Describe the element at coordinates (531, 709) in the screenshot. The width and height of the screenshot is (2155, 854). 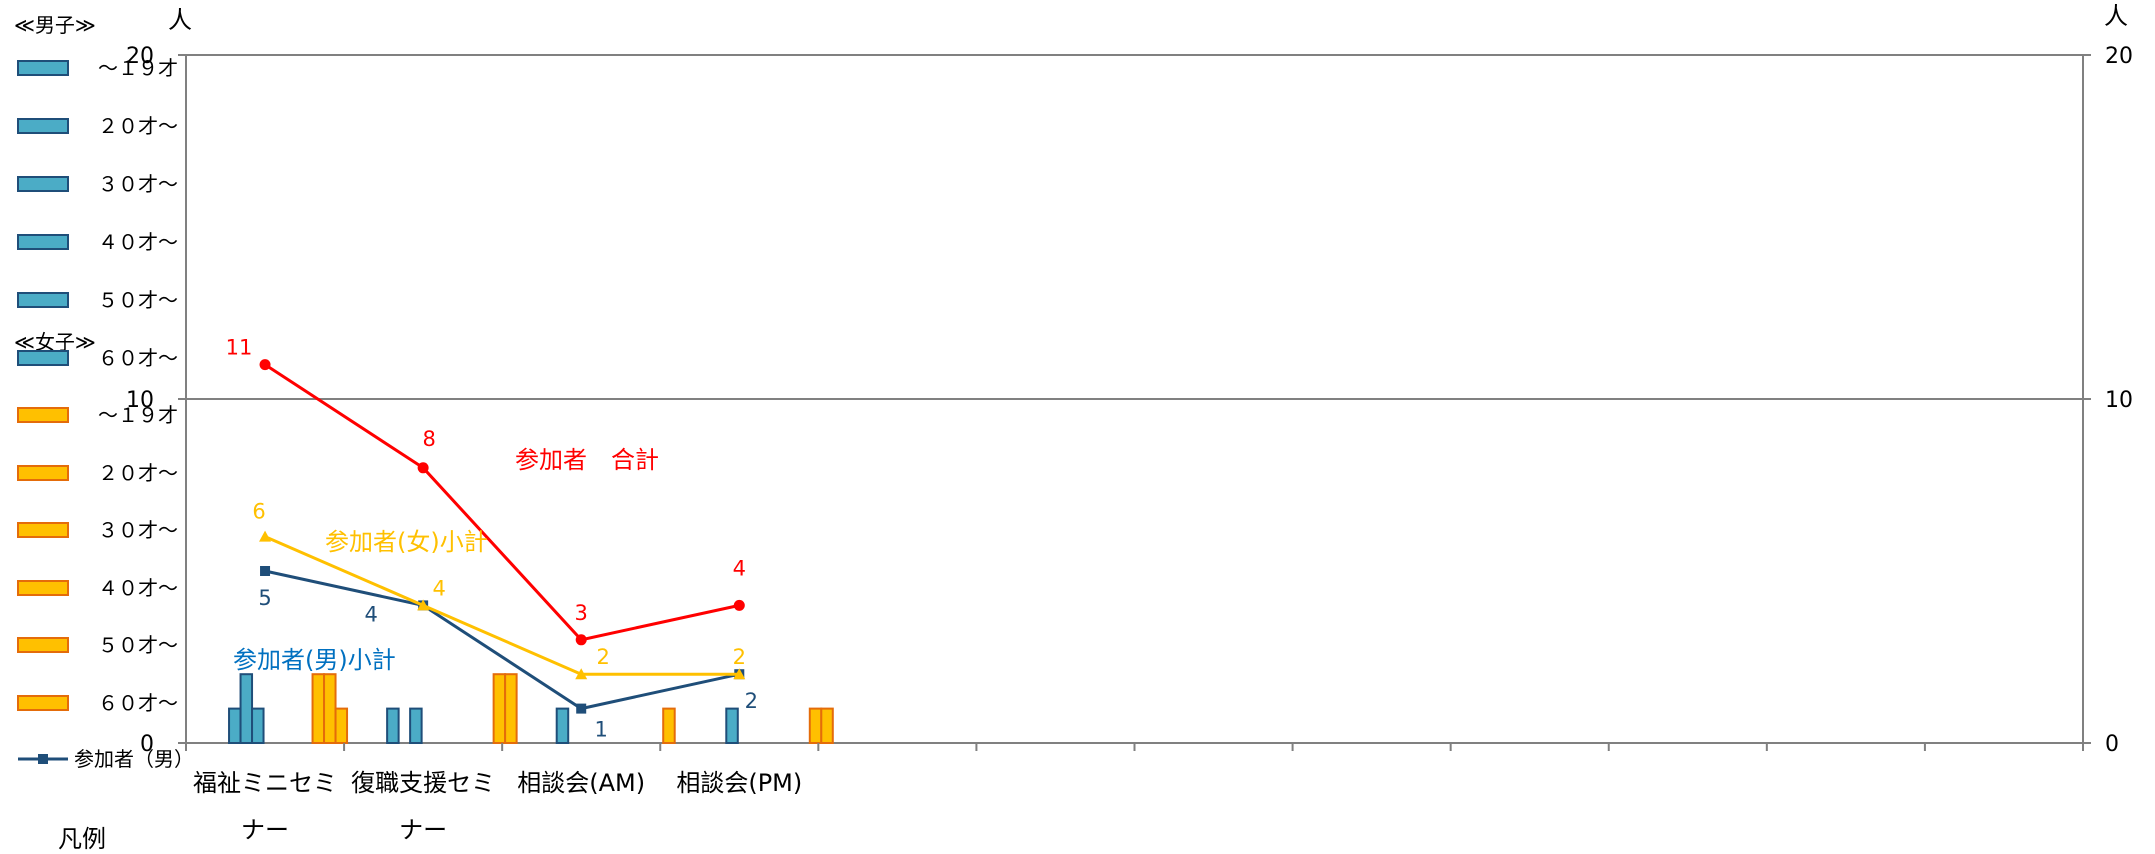
I see `bars` at that location.